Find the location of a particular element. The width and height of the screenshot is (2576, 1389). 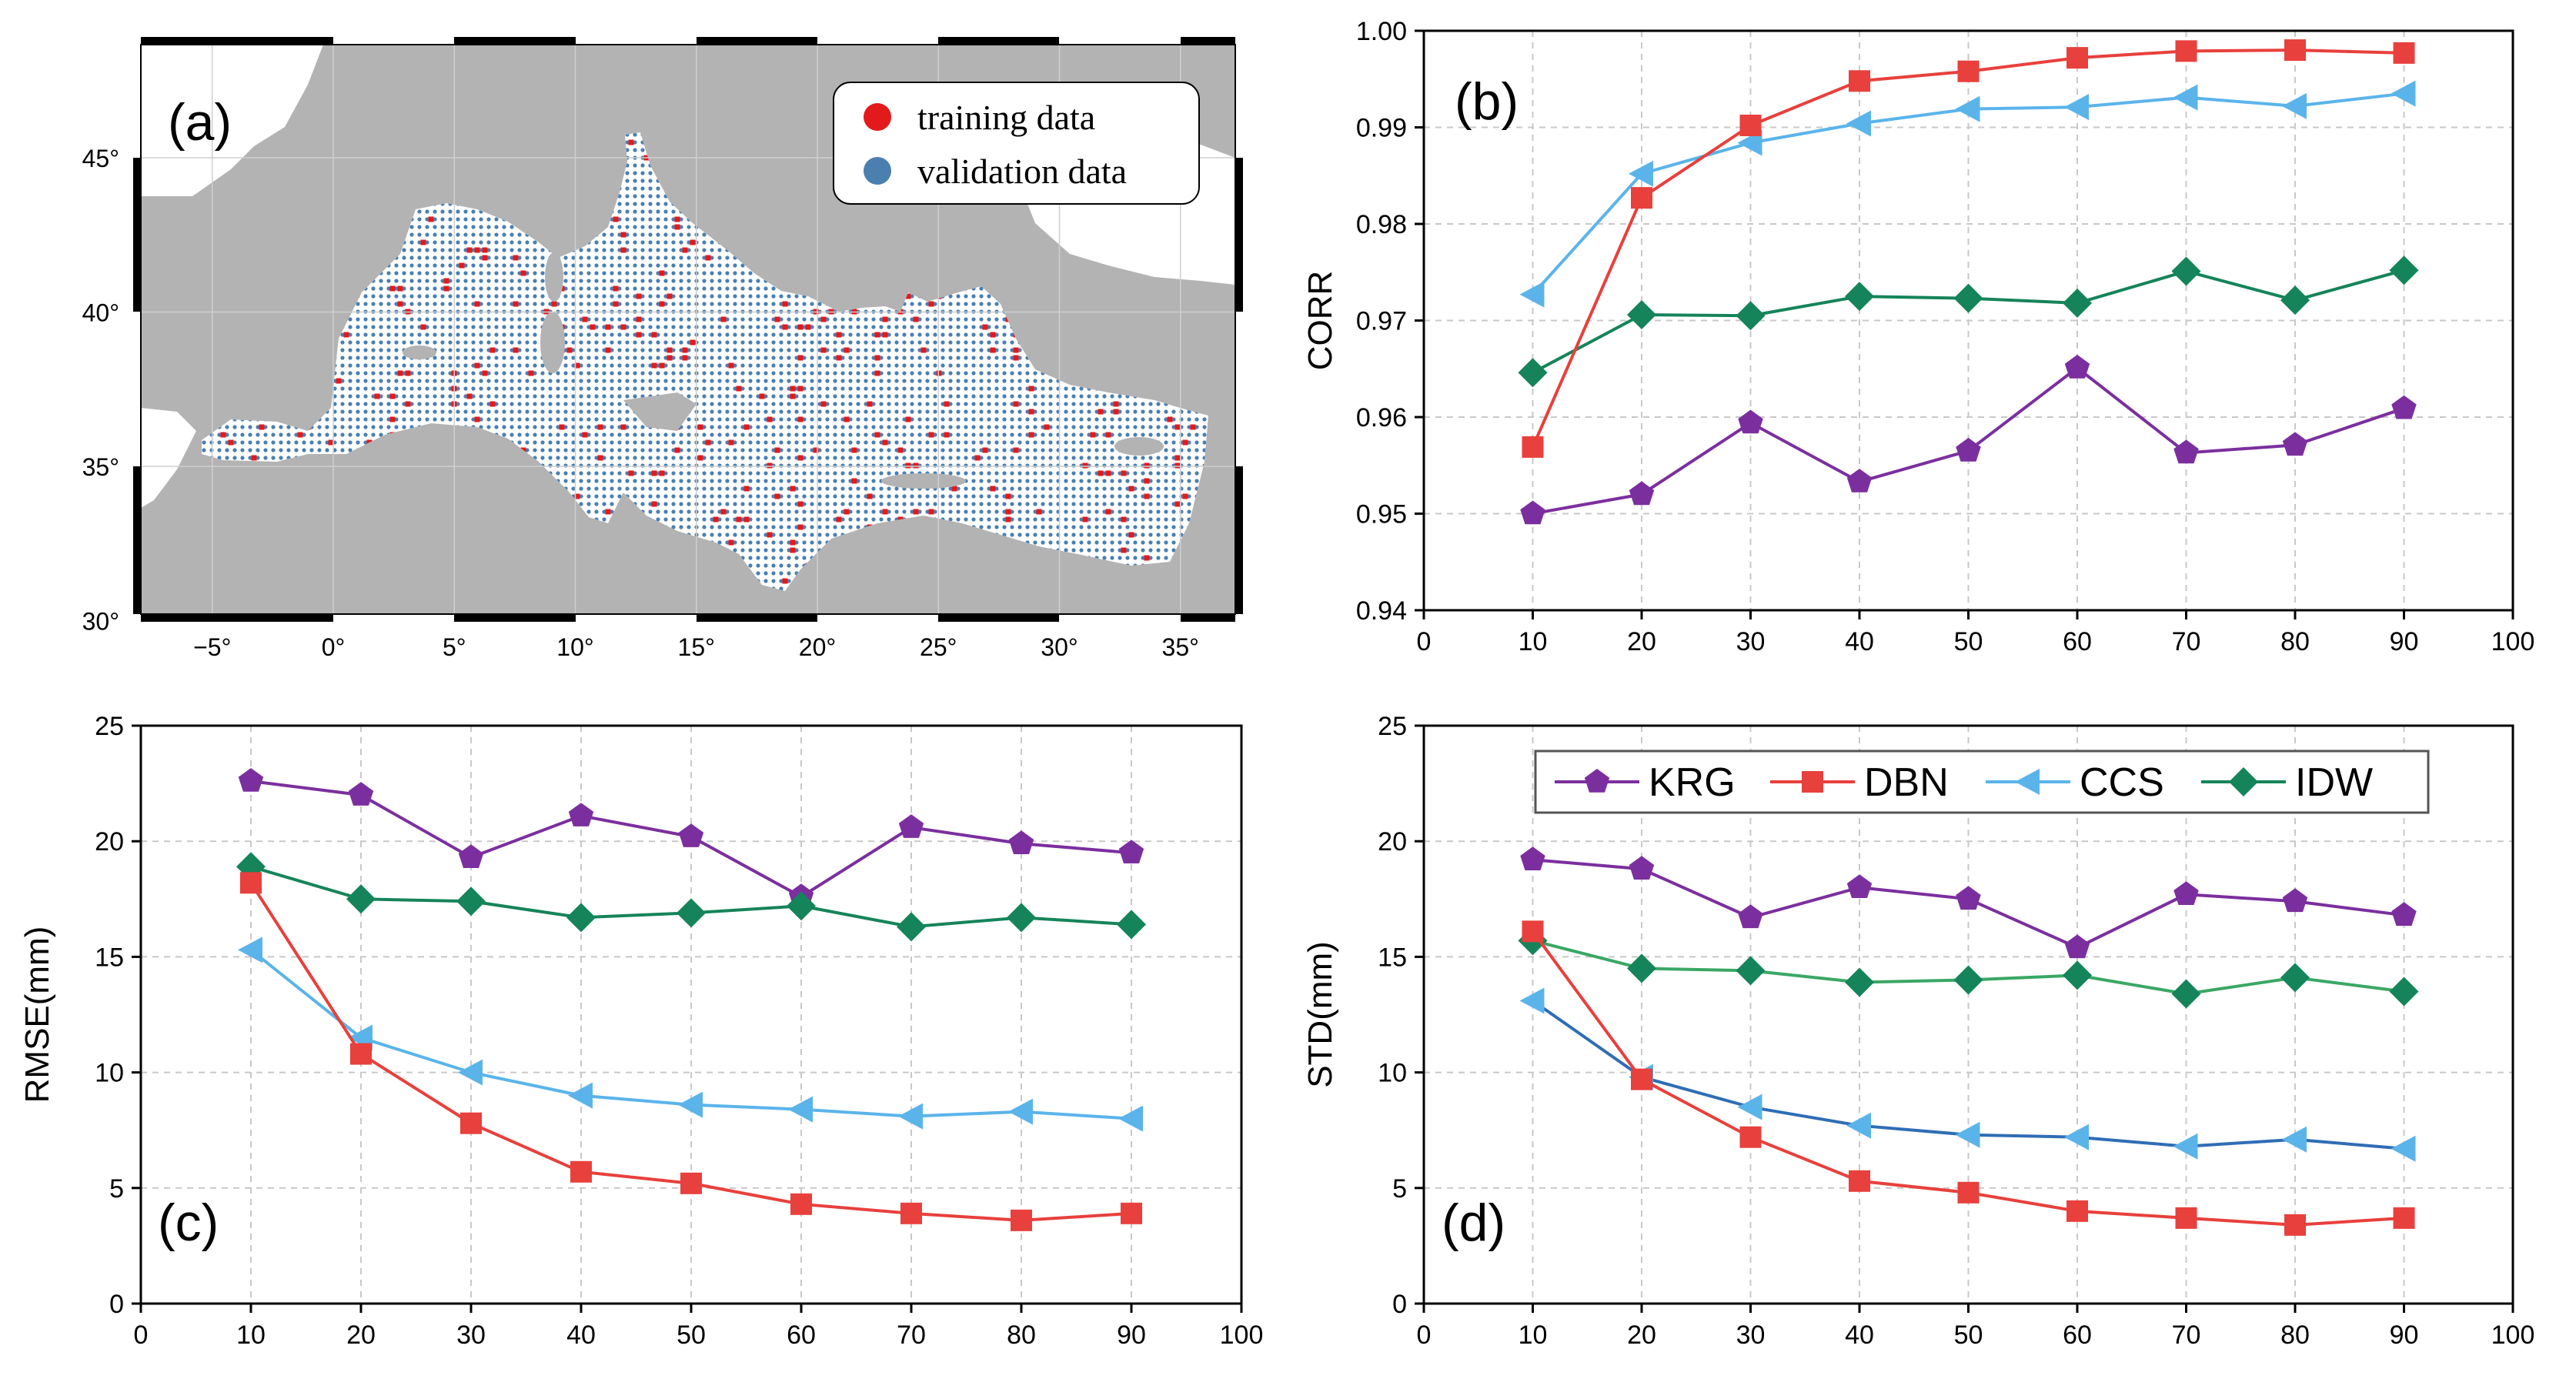

x-tick-label: 90 is located at coordinates (2404, 641).